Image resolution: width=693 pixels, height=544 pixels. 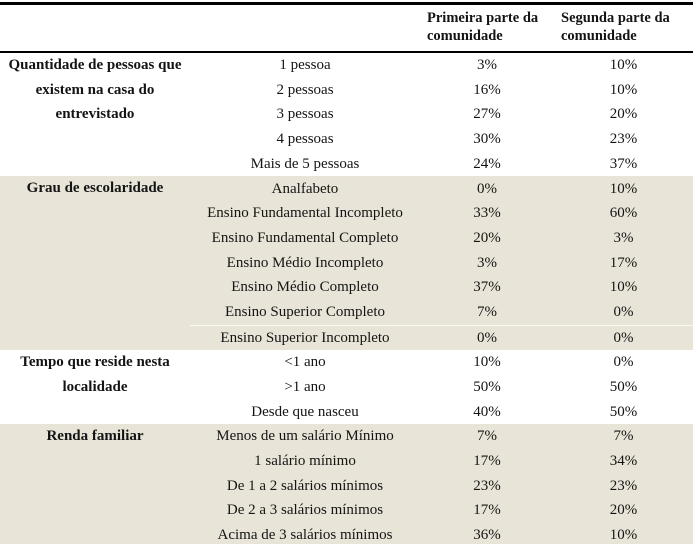 I want to click on row-item-label: 4 pessoas, so click(x=305, y=139).